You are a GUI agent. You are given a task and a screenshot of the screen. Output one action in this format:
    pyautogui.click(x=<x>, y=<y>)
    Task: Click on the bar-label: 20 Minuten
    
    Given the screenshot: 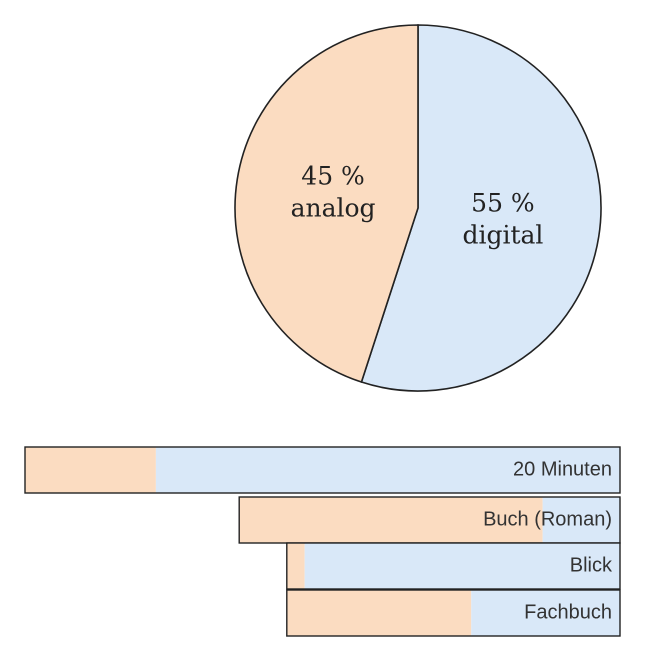 What is the action you would take?
    pyautogui.click(x=562, y=469)
    